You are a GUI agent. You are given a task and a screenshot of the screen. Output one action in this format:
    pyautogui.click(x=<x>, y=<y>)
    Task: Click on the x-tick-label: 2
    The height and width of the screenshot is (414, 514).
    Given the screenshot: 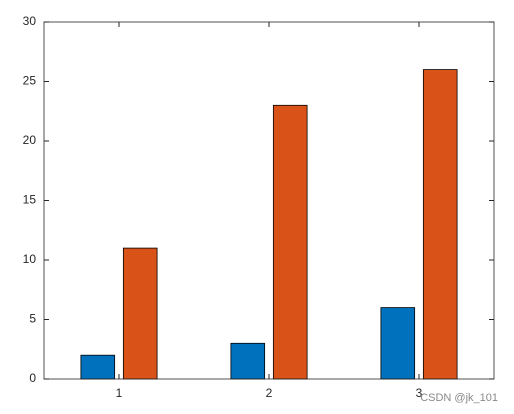 What is the action you would take?
    pyautogui.click(x=269, y=393)
    